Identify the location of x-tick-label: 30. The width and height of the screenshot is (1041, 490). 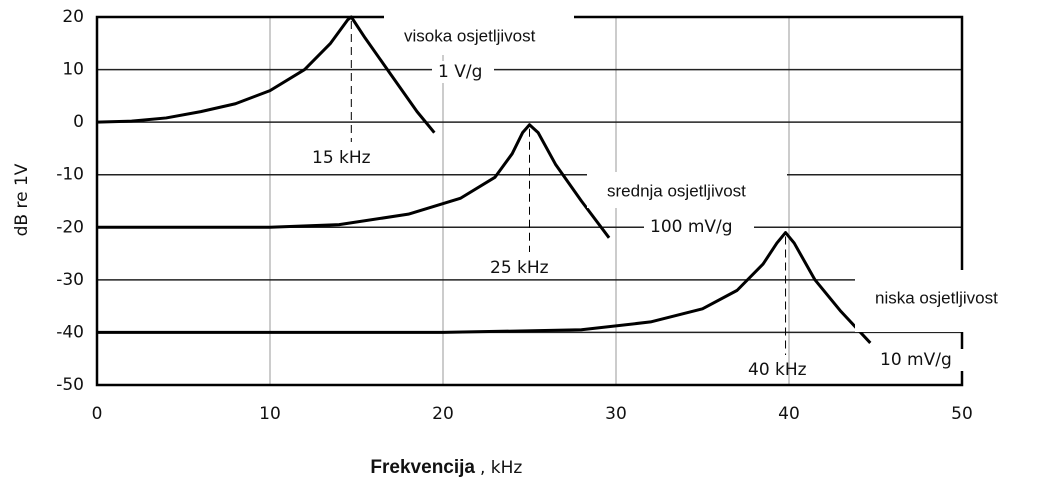
(616, 414).